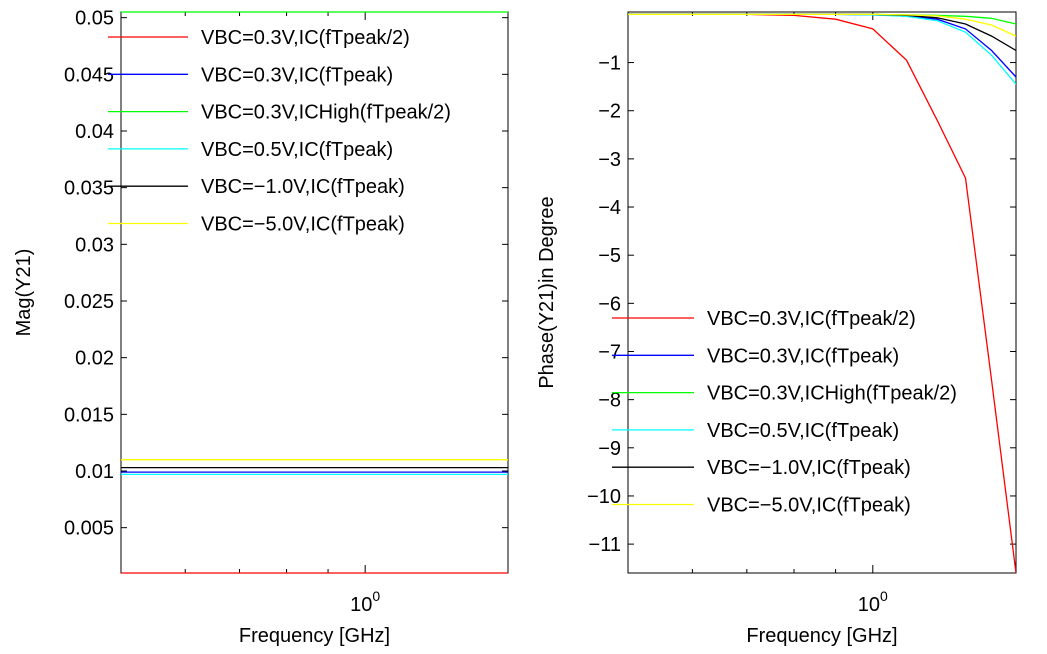  I want to click on y-tick-label: 0.005, so click(89, 529).